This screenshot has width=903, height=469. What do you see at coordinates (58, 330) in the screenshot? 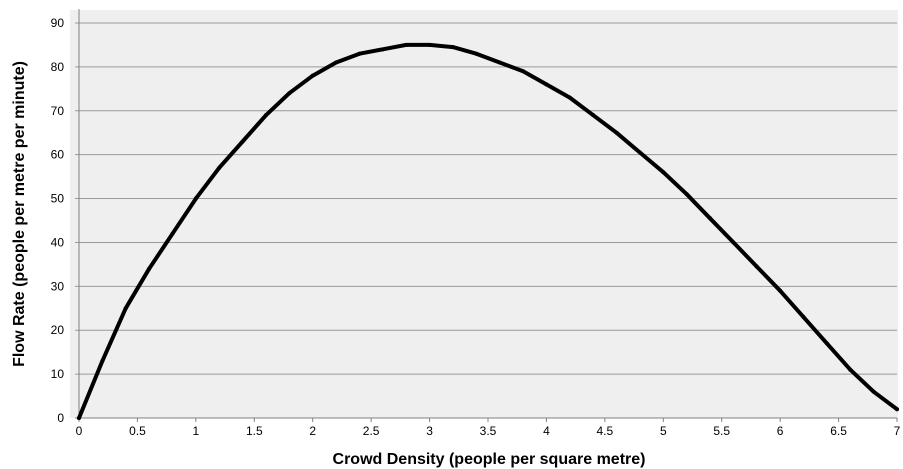
I see `y-tick-label: 20` at bounding box center [58, 330].